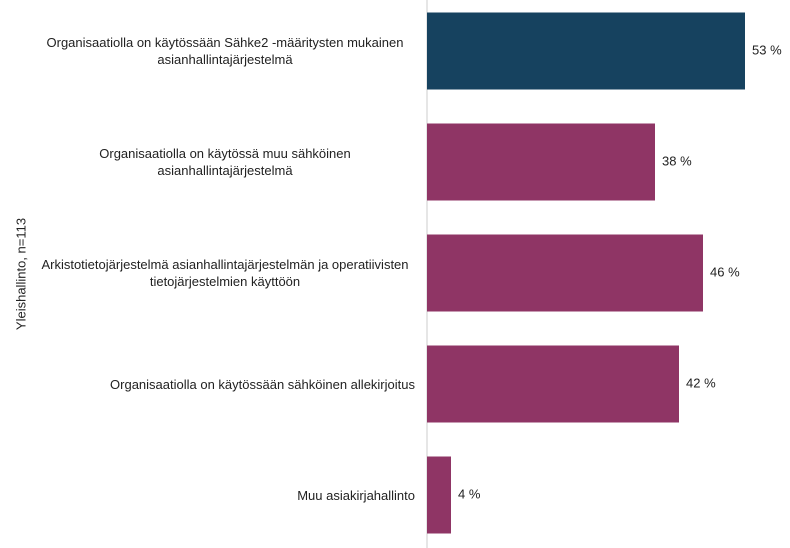 This screenshot has height=548, width=790. What do you see at coordinates (356, 495) in the screenshot?
I see `category-label: Muu asiakirjahallinto` at bounding box center [356, 495].